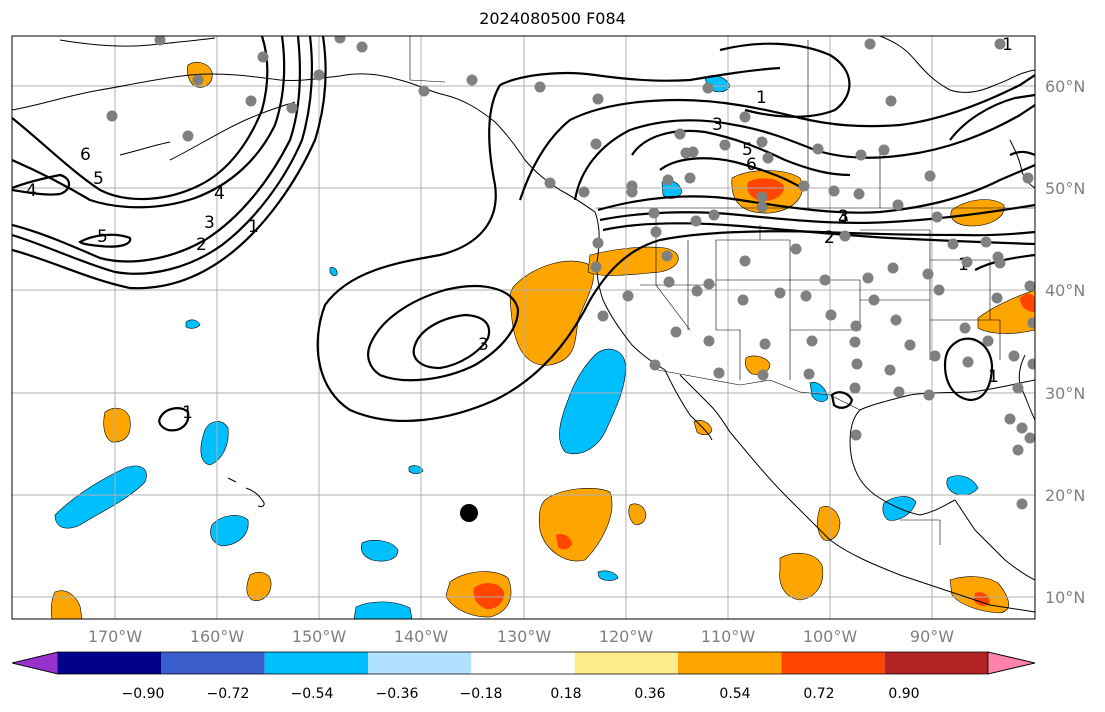  Describe the element at coordinates (818, 694) in the screenshot. I see `colorbar-tick-label: 0.72` at that location.